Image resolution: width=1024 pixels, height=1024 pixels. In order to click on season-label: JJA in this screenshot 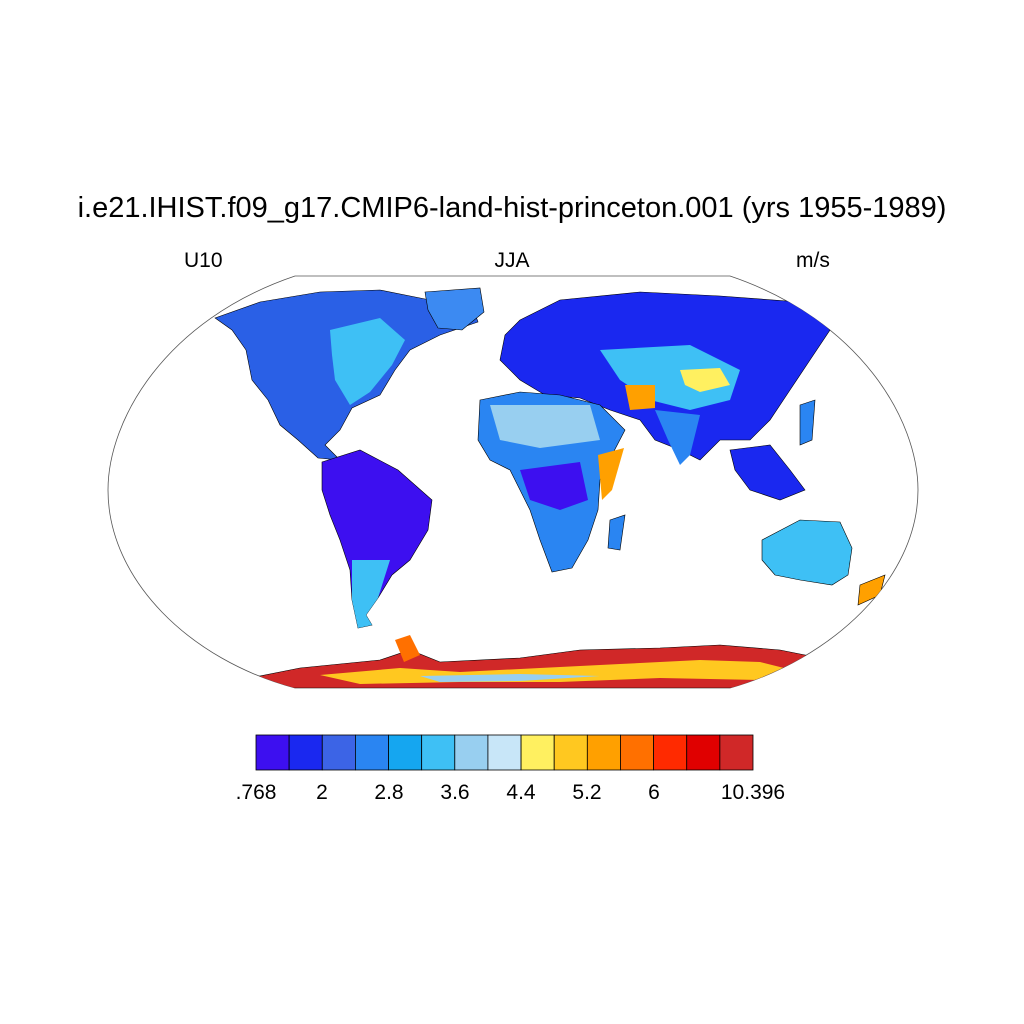, I will do `click(512, 260)`.